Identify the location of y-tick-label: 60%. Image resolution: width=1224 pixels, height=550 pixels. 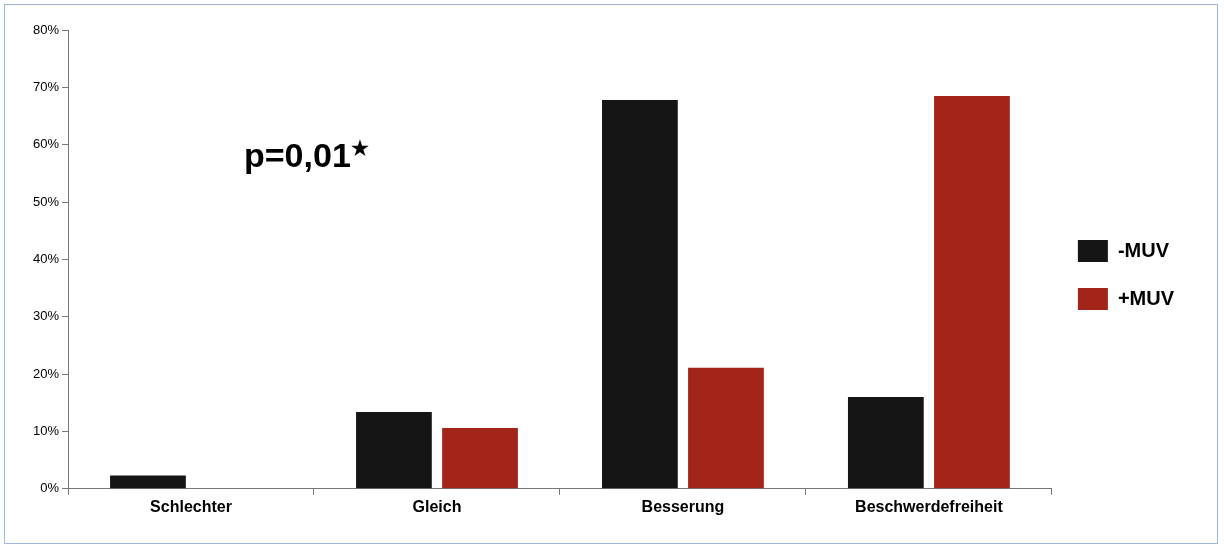
(46, 144).